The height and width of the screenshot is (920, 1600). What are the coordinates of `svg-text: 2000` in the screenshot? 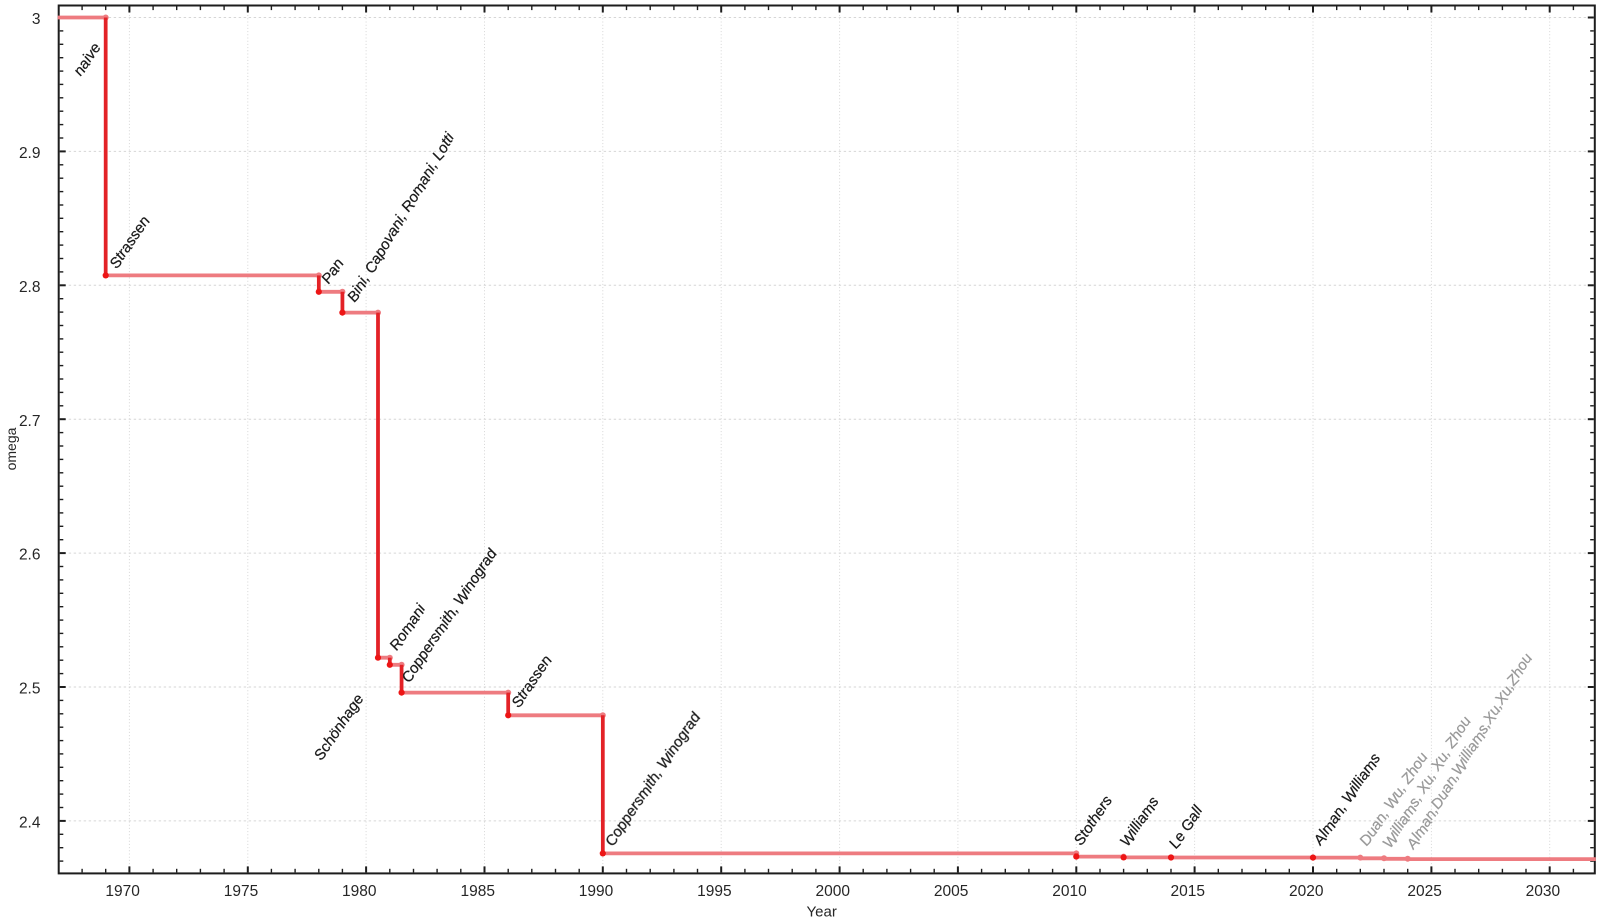 It's located at (833, 891).